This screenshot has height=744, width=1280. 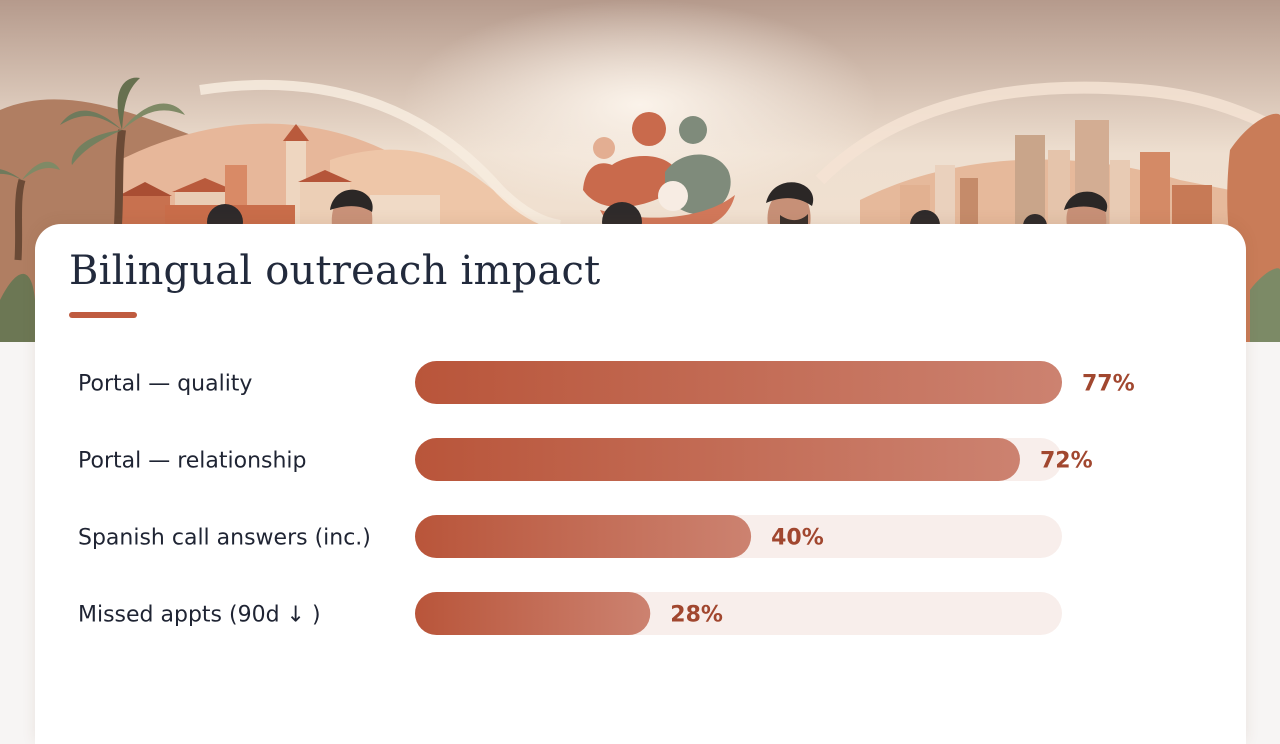 I want to click on community-logo-icon, so click(x=659, y=170).